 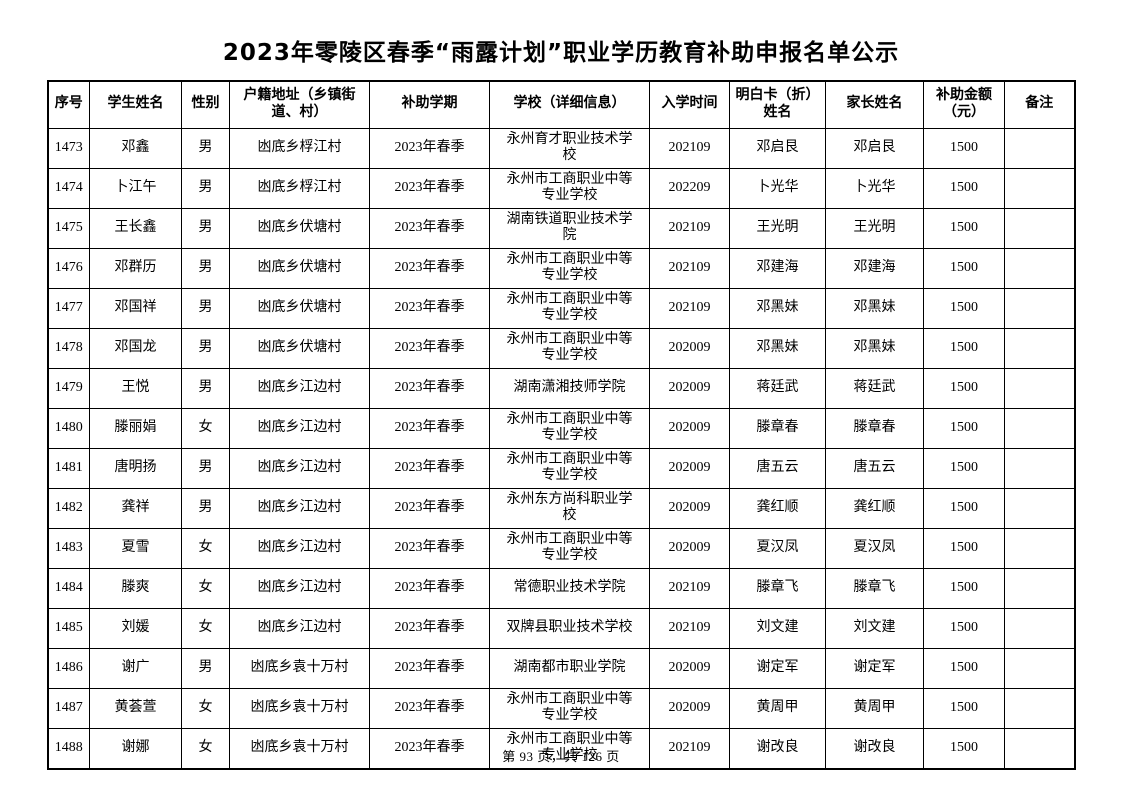 I want to click on cell-parent-name: 王光明, so click(x=874, y=228).